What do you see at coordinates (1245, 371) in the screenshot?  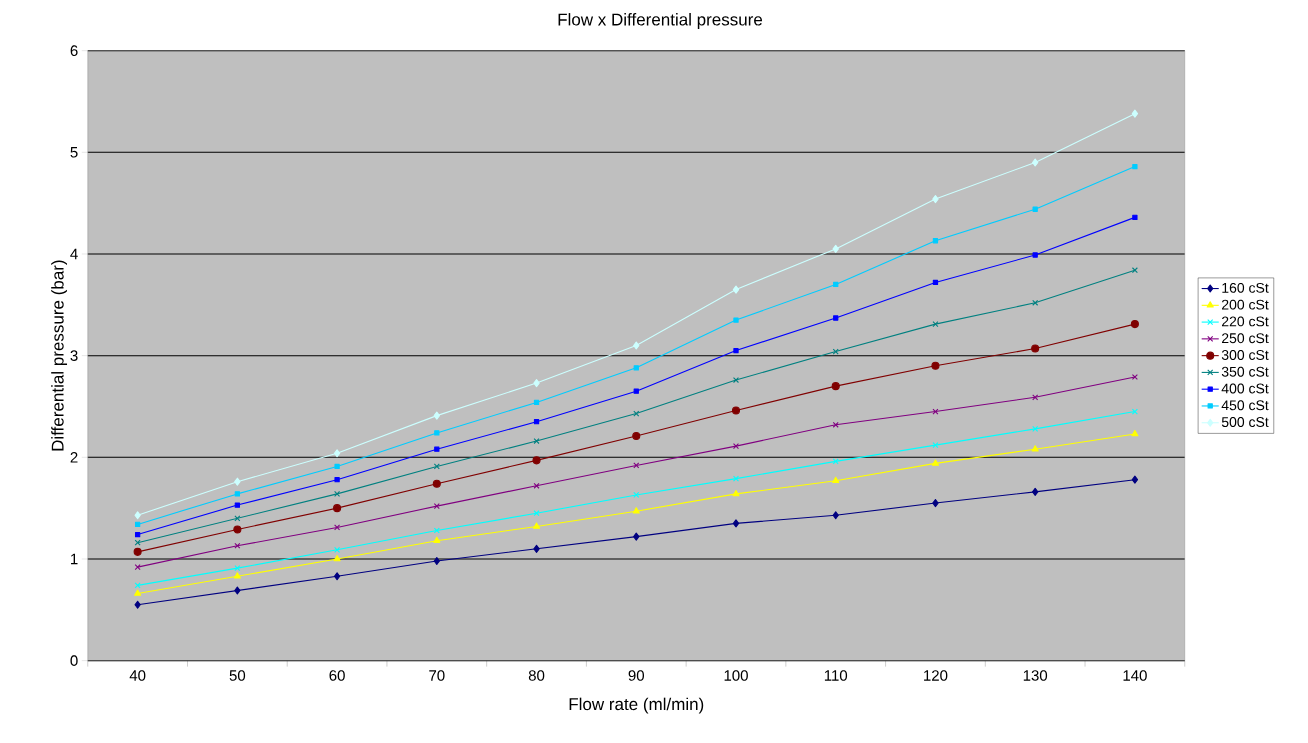 I see `legend-label: 350 cSt` at bounding box center [1245, 371].